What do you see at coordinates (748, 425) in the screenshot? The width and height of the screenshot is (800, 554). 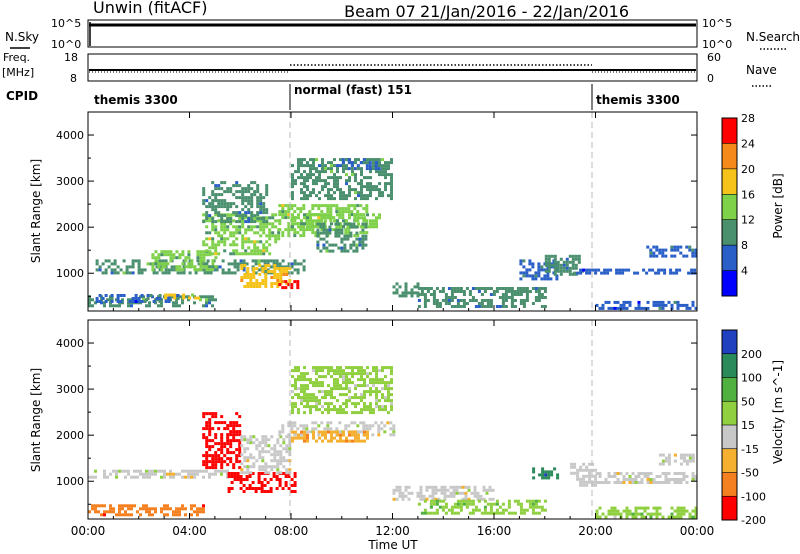 I see `colorbar-tick-label: 15` at bounding box center [748, 425].